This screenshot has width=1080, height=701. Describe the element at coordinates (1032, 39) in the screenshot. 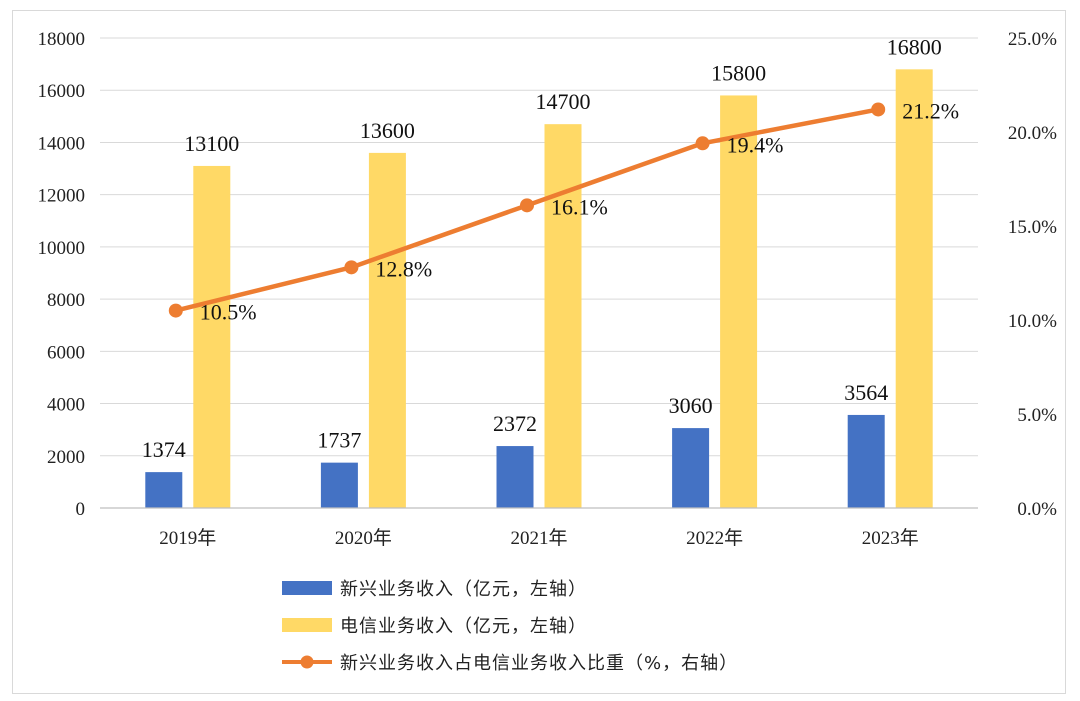

I see `right-axis-tick-label: 25.0%` at that location.